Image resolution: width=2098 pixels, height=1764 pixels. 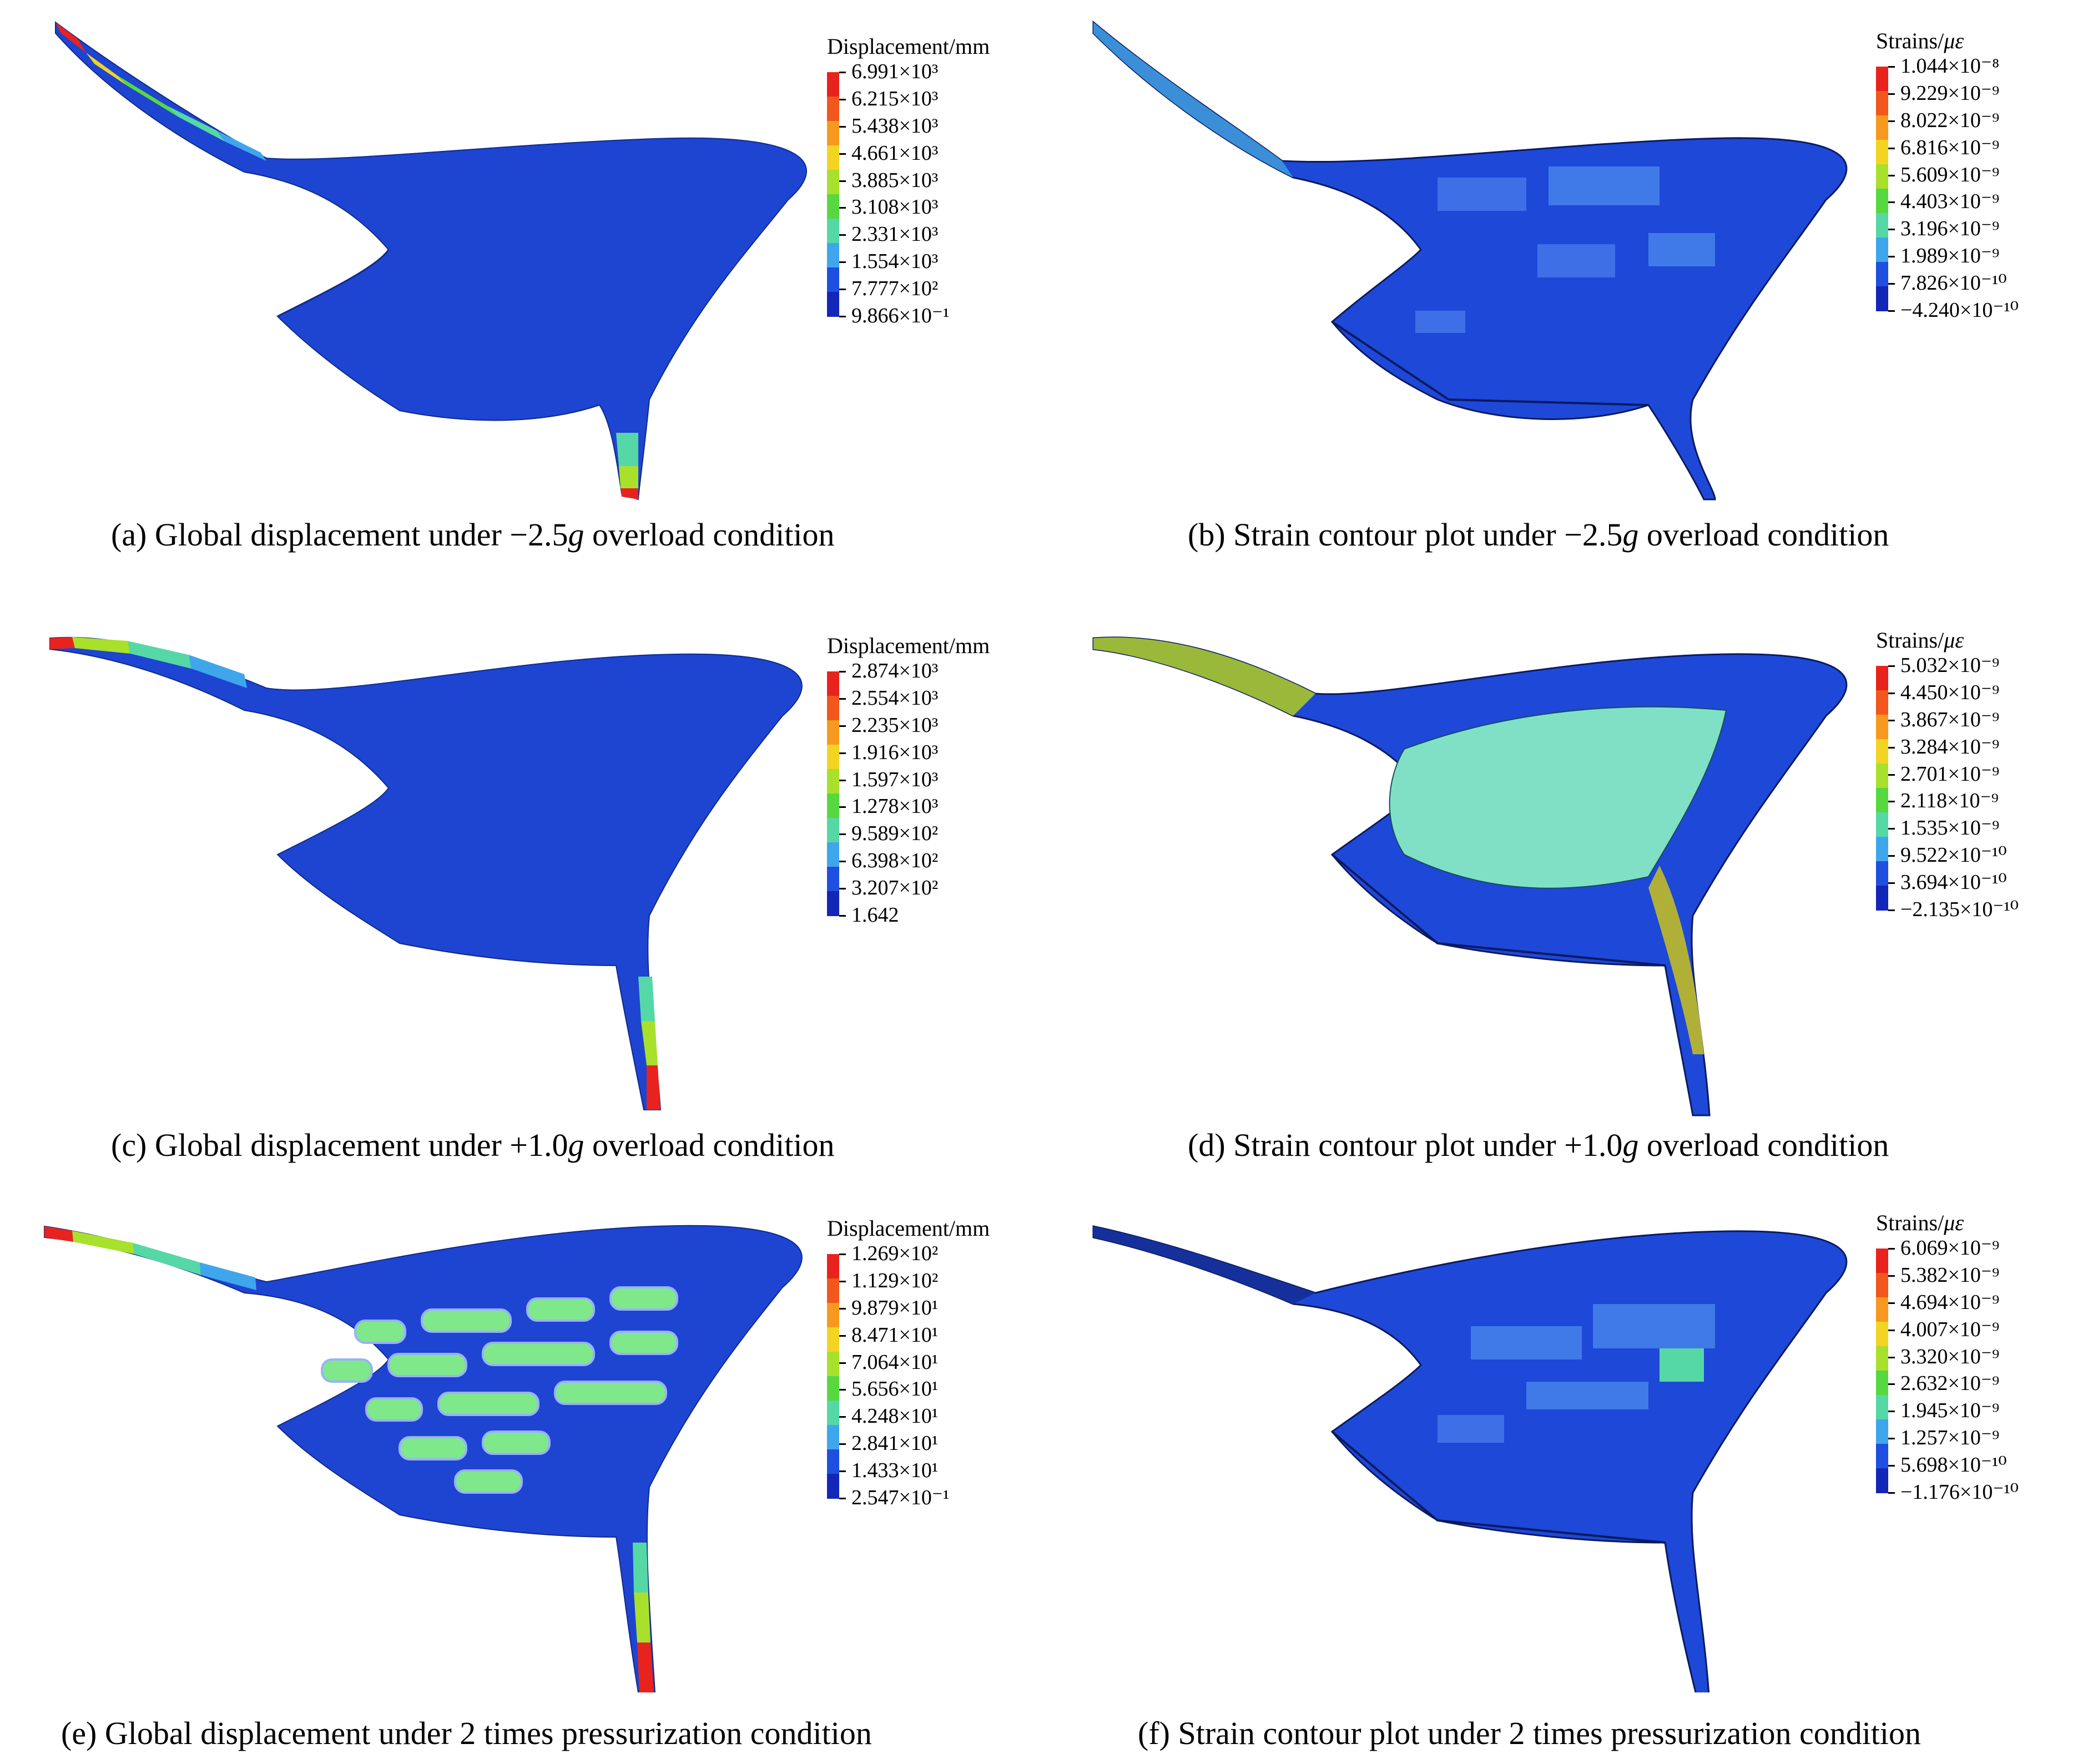 What do you see at coordinates (1950, 665) in the screenshot?
I see `colorbar-label: 5.032×10⁻⁹` at bounding box center [1950, 665].